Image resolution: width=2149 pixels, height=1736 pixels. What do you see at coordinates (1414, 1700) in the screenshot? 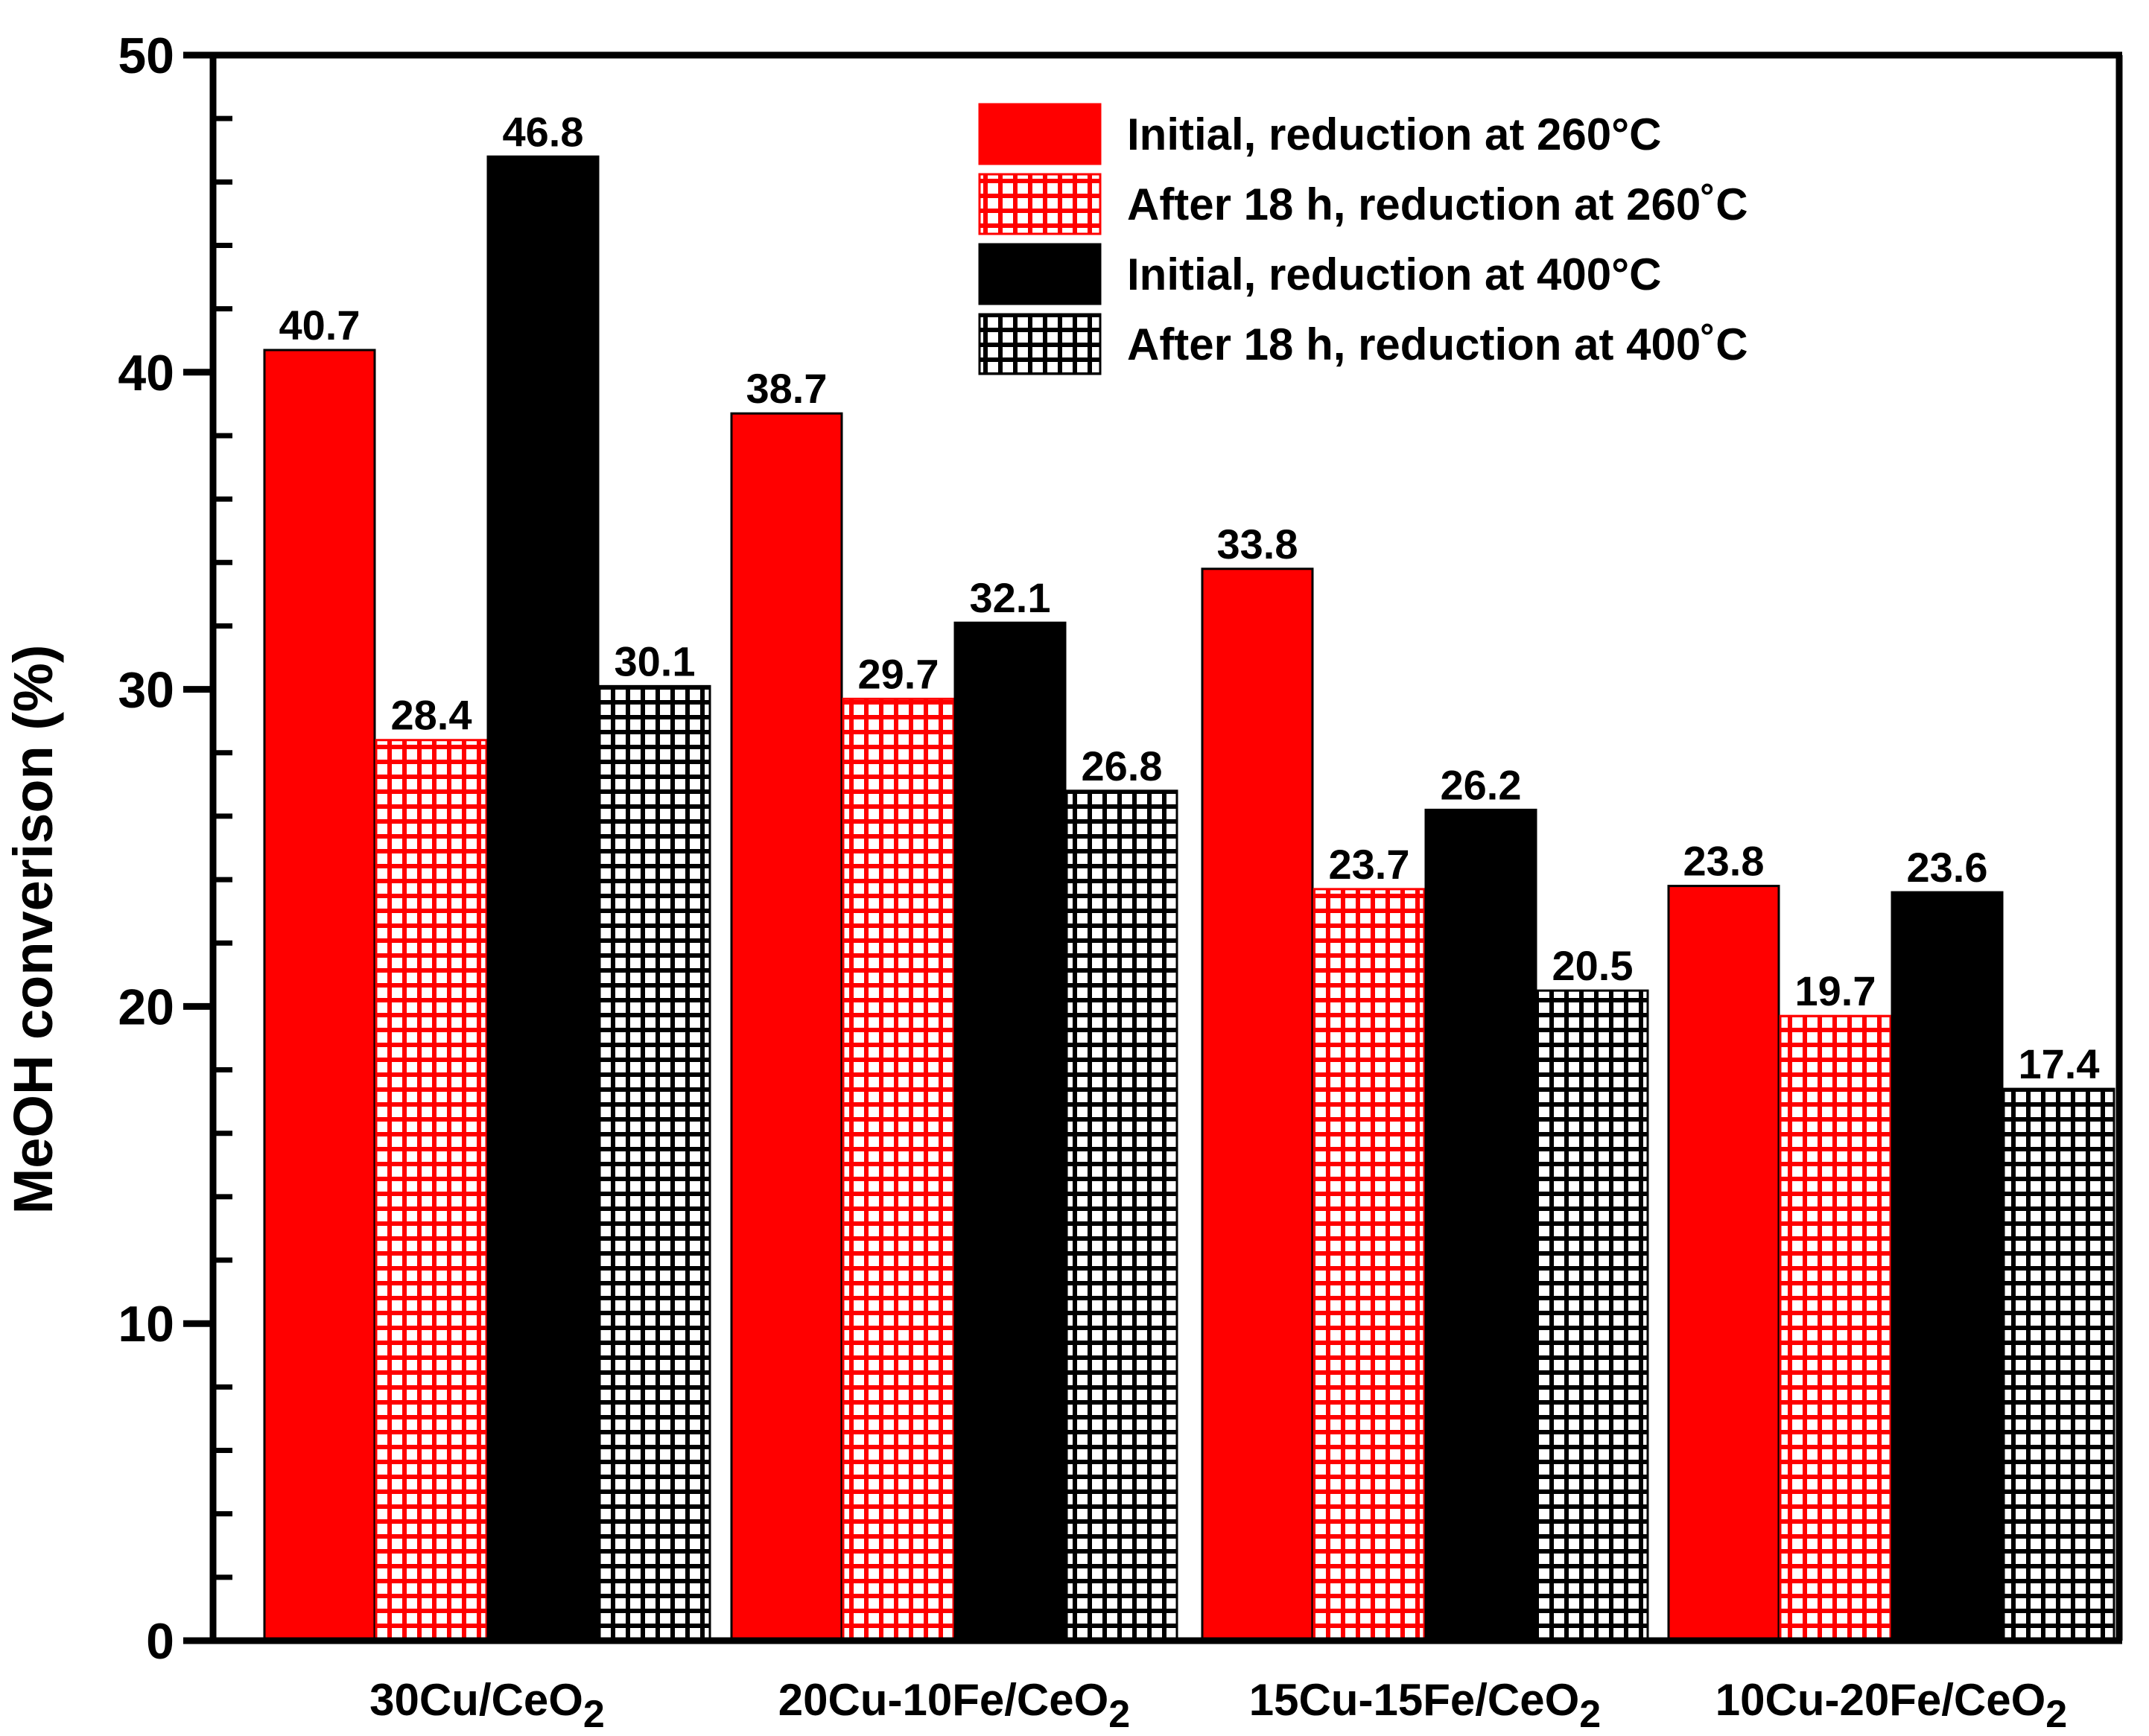
I see `category-main-text: 15Cu-15Fe/CeO` at bounding box center [1414, 1700].